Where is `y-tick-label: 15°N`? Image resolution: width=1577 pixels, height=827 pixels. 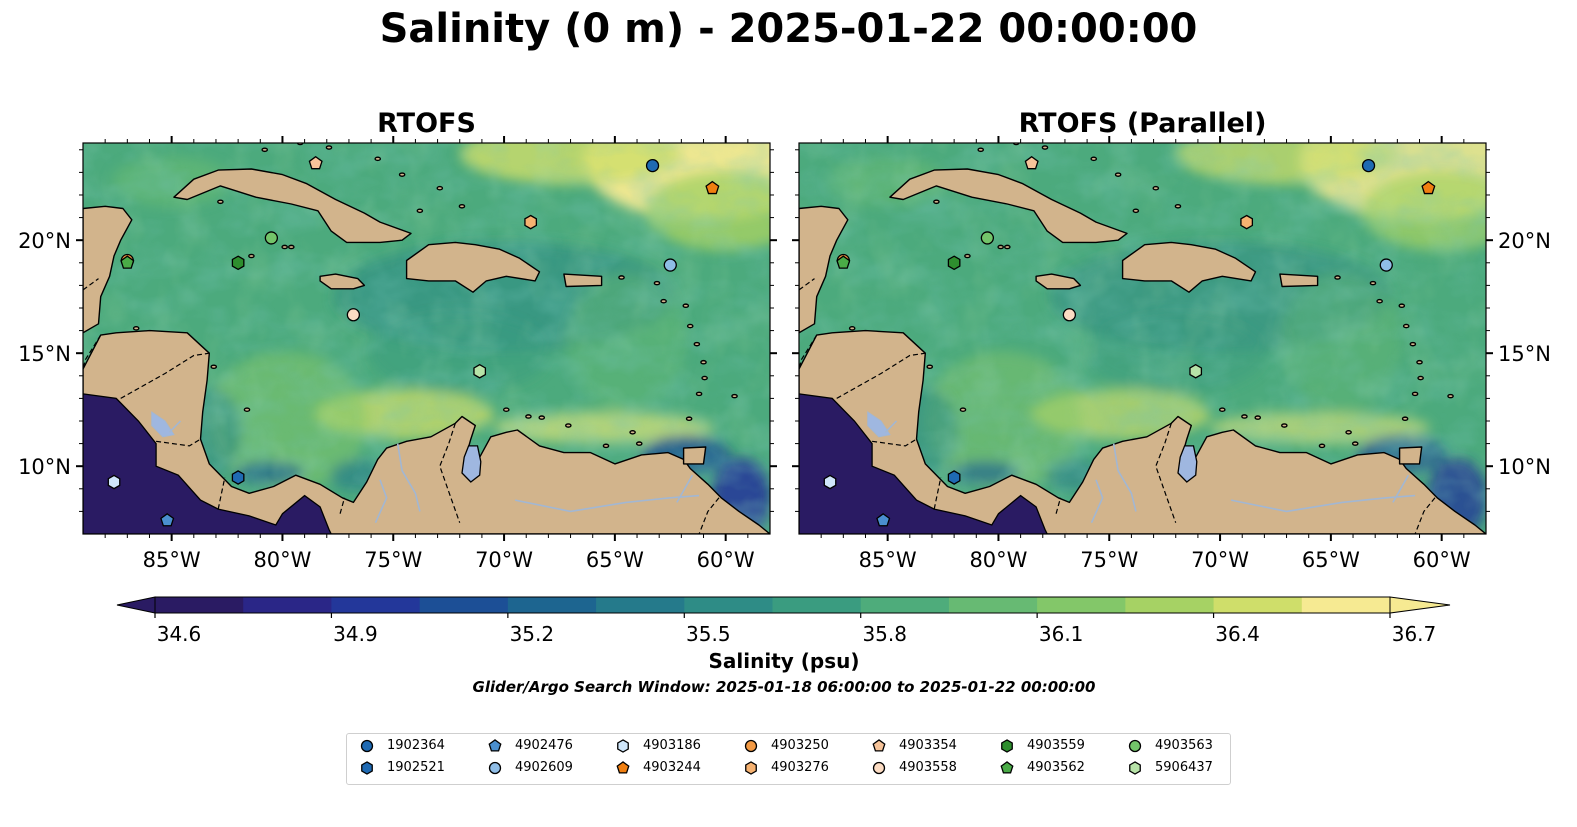
y-tick-label: 15°N is located at coordinates (44, 354).